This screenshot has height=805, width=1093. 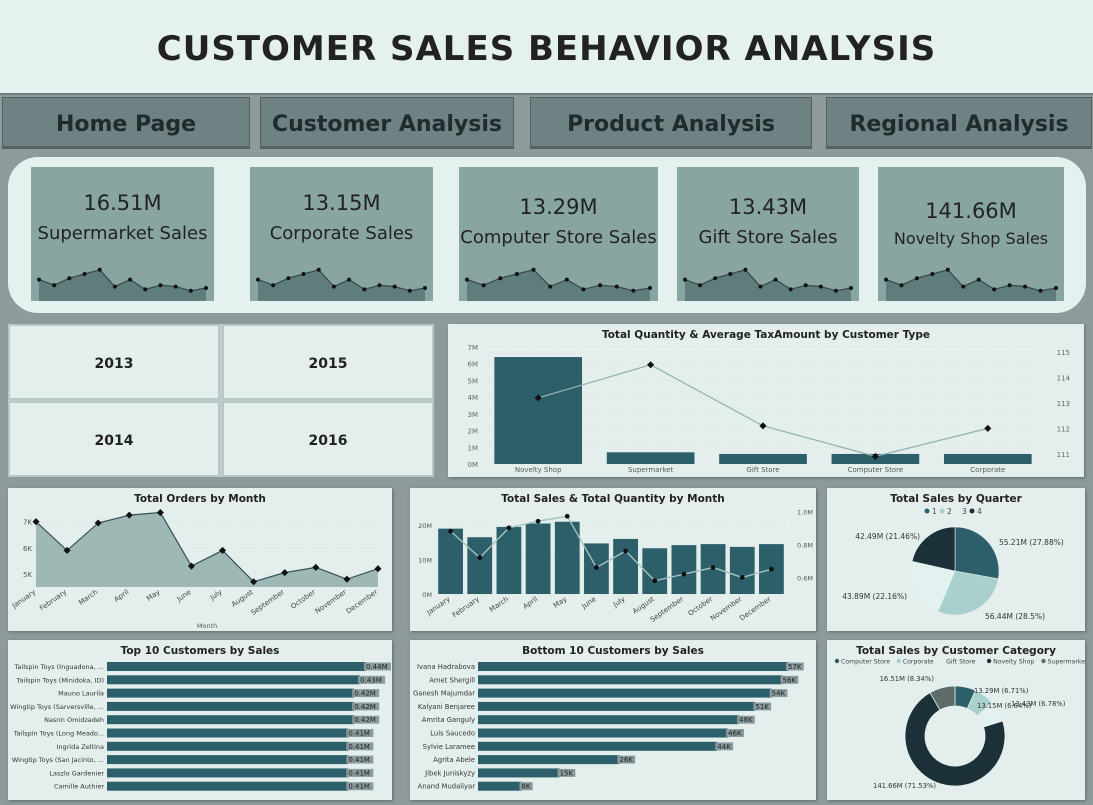 What do you see at coordinates (918, 662) in the screenshot?
I see `legend-label: Corporate` at bounding box center [918, 662].